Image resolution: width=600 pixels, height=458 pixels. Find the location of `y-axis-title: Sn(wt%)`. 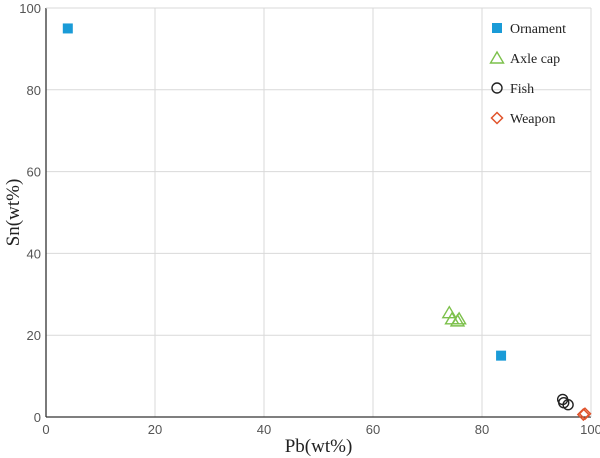

y-axis-title: Sn(wt%) is located at coordinates (13, 213).